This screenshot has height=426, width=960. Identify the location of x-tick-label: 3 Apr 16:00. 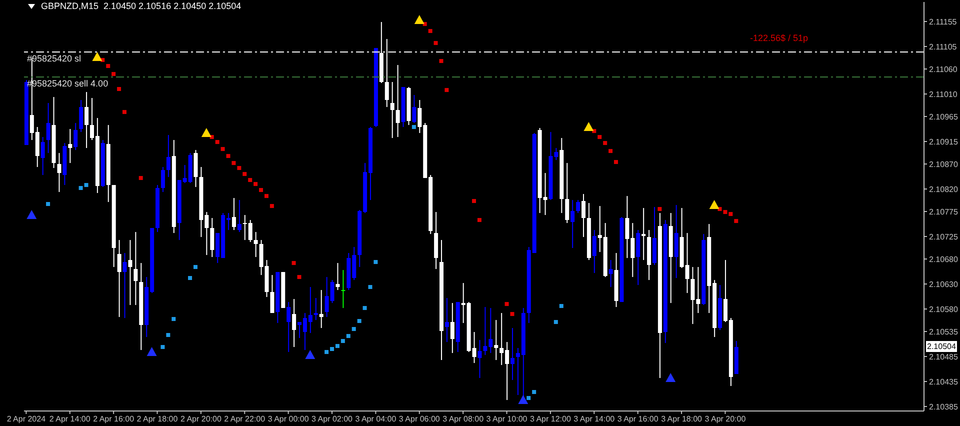
(638, 419).